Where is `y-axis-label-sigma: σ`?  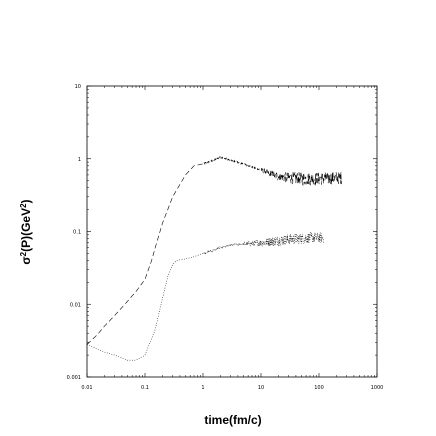 y-axis-label-sigma: σ is located at coordinates (26, 260).